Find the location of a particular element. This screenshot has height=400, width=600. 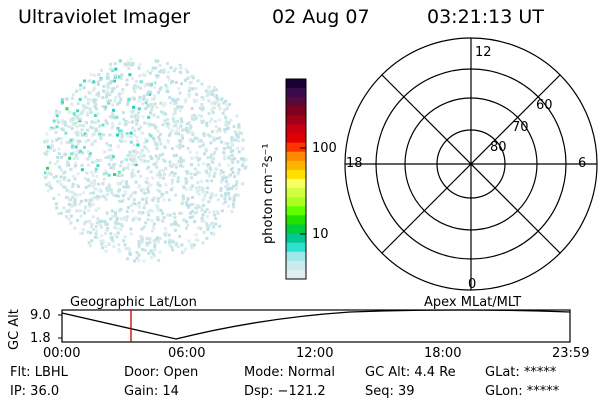

timeline-right-caption: Apex MLat/MLT is located at coordinates (473, 302).